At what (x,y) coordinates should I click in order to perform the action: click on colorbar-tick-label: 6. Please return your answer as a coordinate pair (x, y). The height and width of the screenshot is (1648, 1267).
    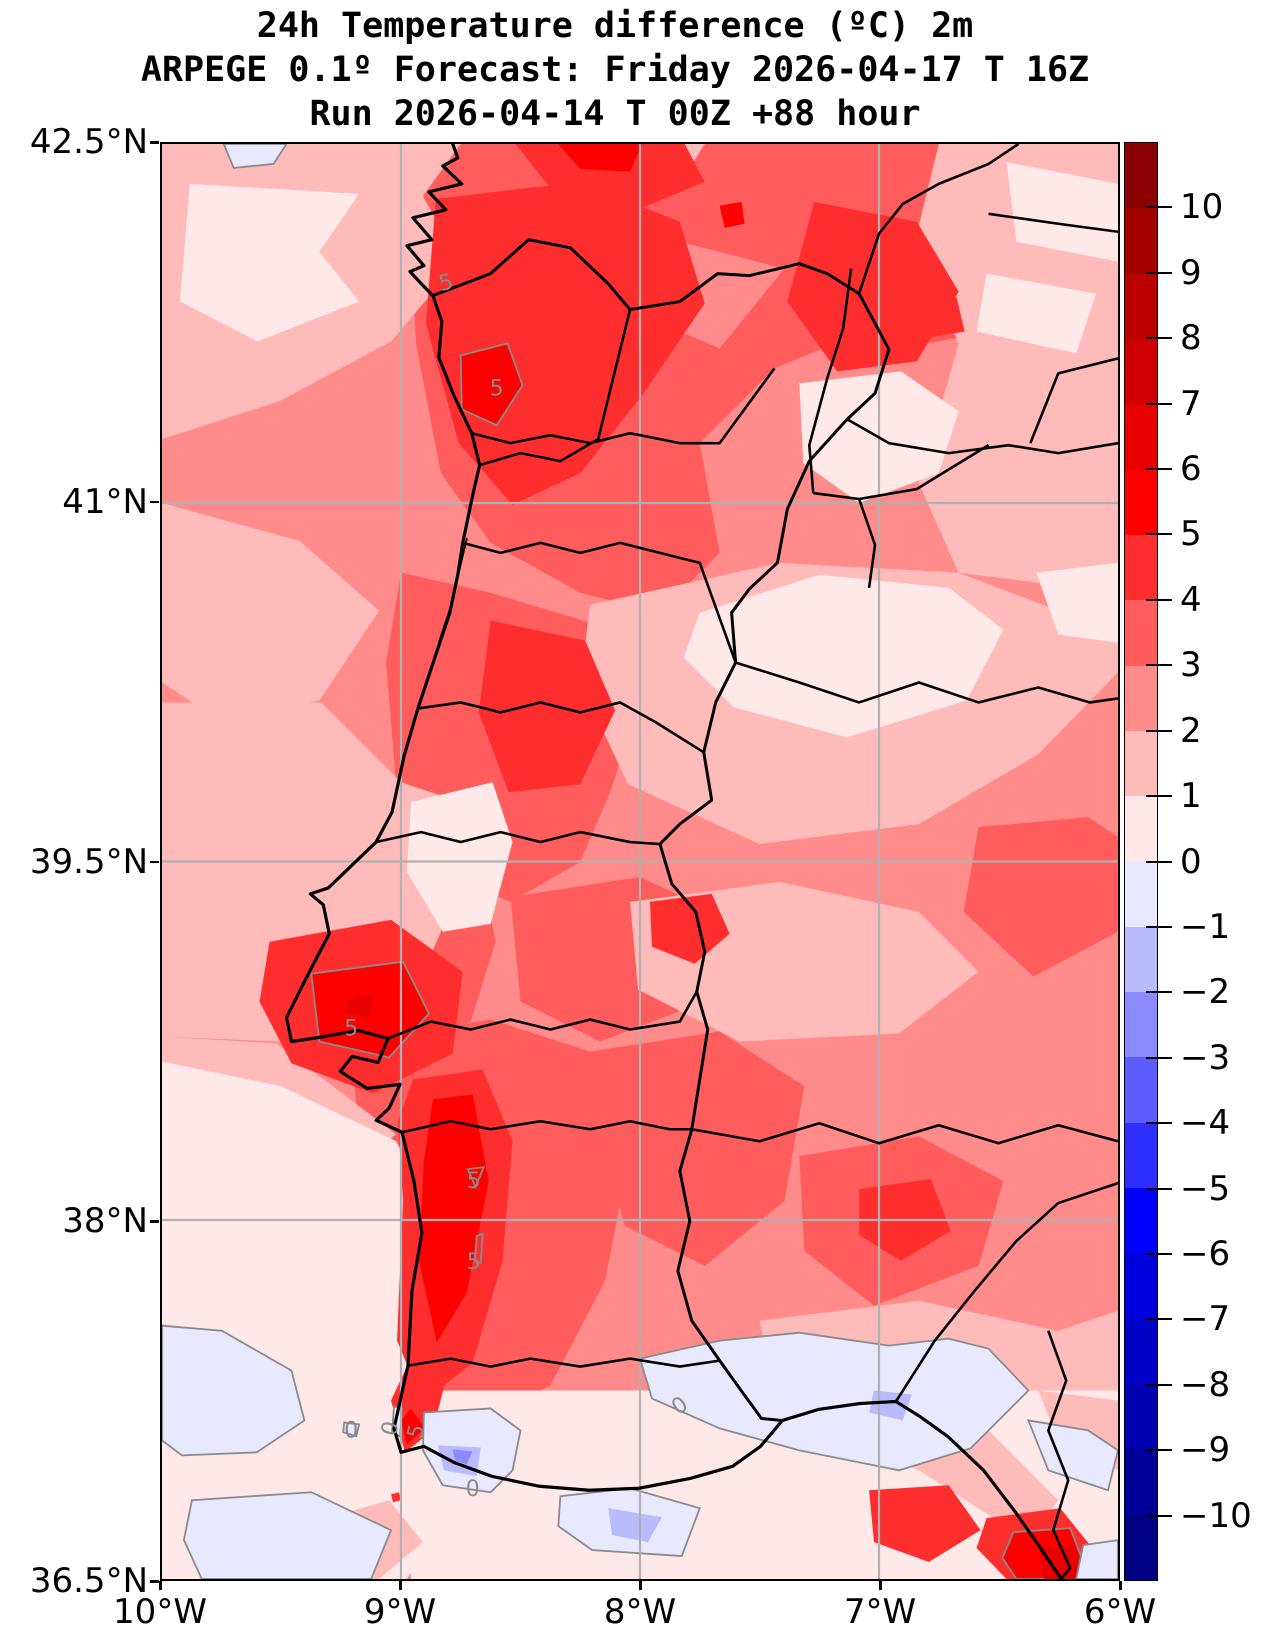
    Looking at the image, I should click on (1191, 469).